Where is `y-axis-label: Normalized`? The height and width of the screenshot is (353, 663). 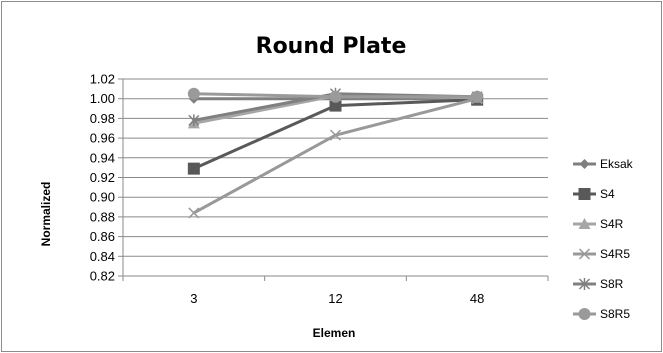 y-axis-label: Normalized is located at coordinates (46, 214).